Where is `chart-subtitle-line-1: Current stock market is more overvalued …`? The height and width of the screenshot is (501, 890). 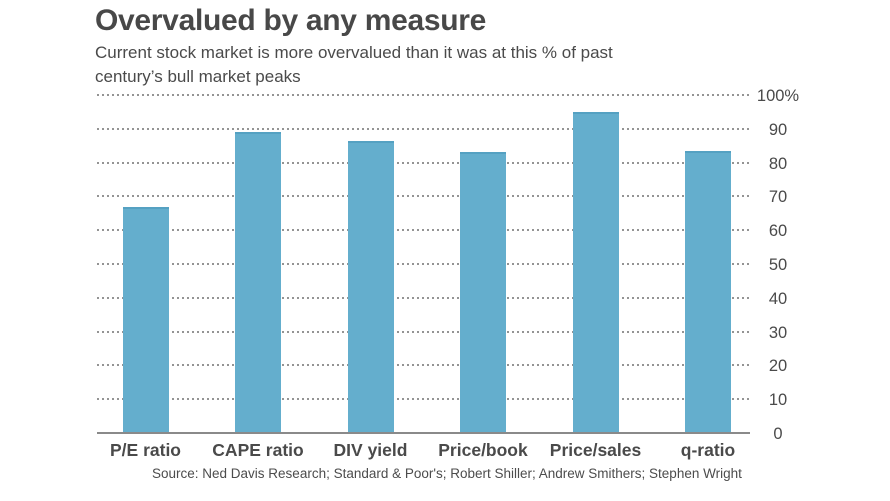 chart-subtitle-line-1: Current stock market is more overvalued … is located at coordinates (354, 52).